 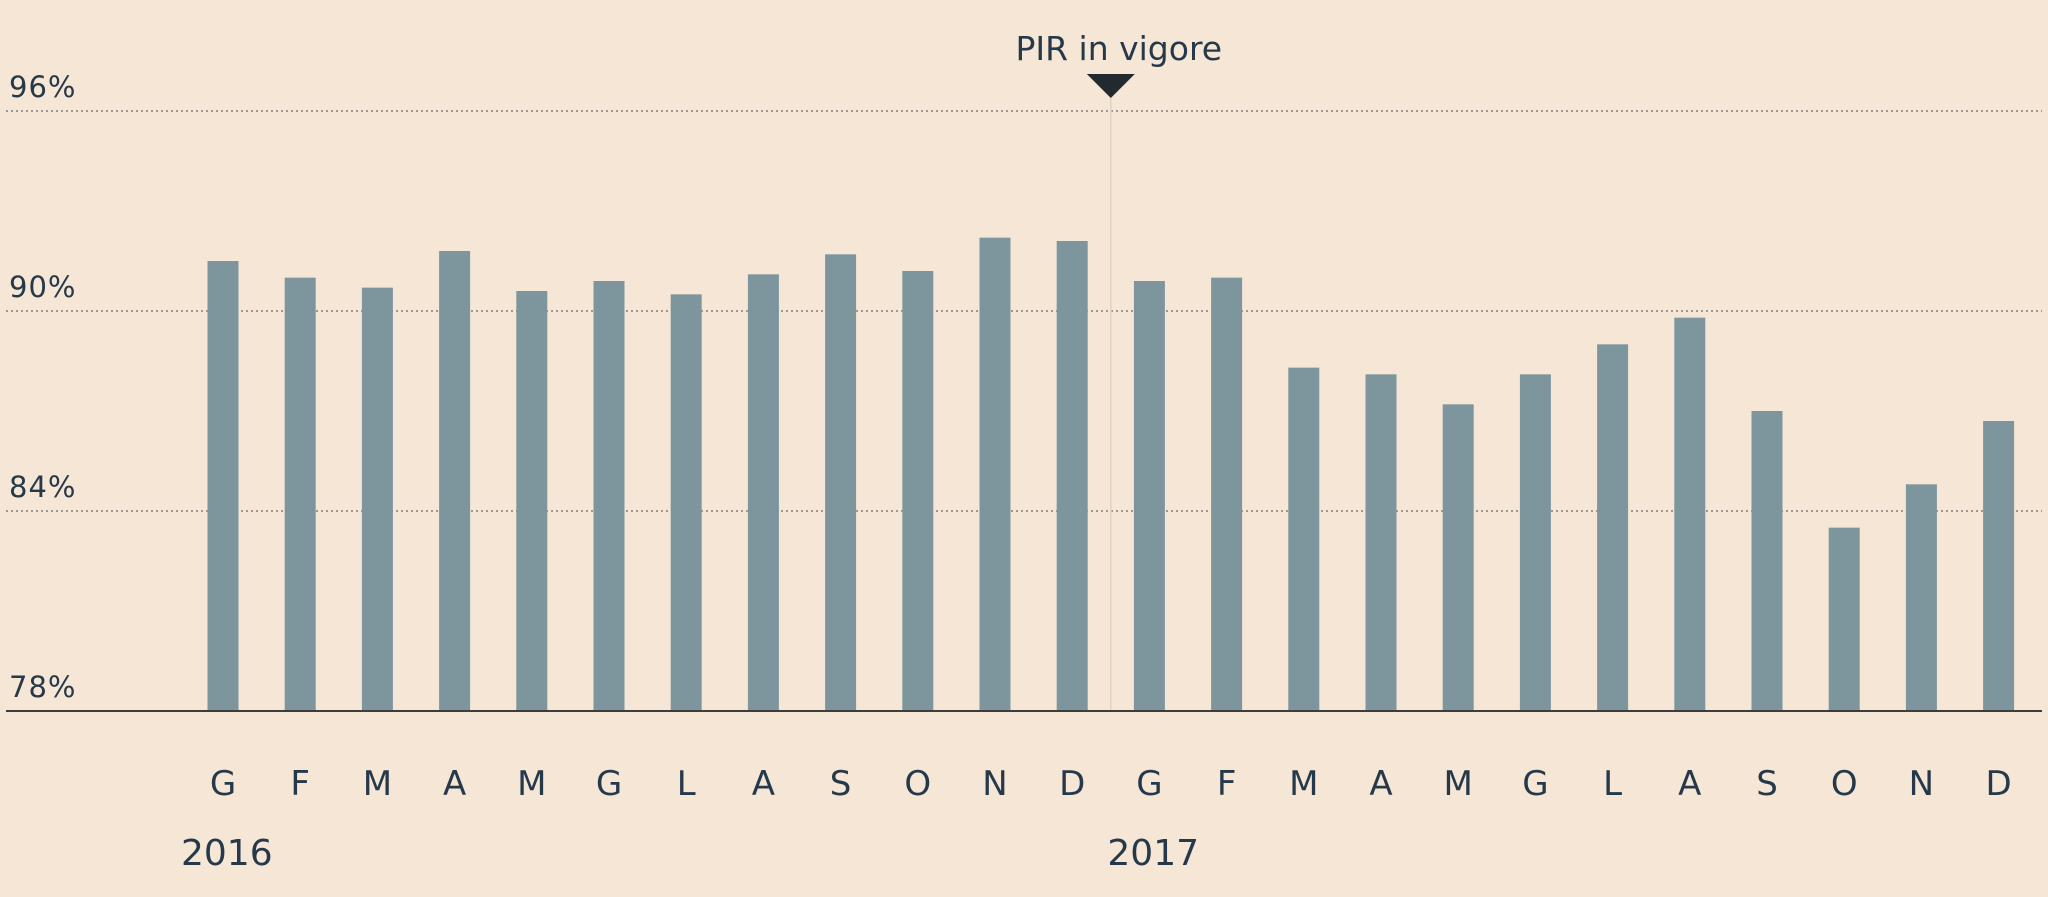 I want to click on annotation-arrow, so click(x=1110, y=86).